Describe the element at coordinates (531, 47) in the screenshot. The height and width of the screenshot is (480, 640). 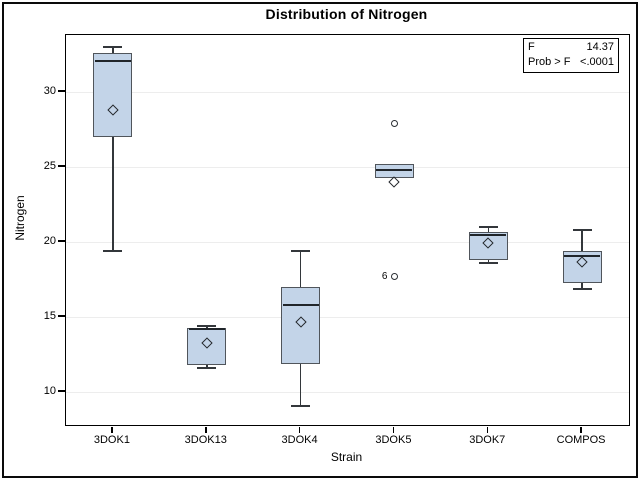
I see `stat-label-f: F` at that location.